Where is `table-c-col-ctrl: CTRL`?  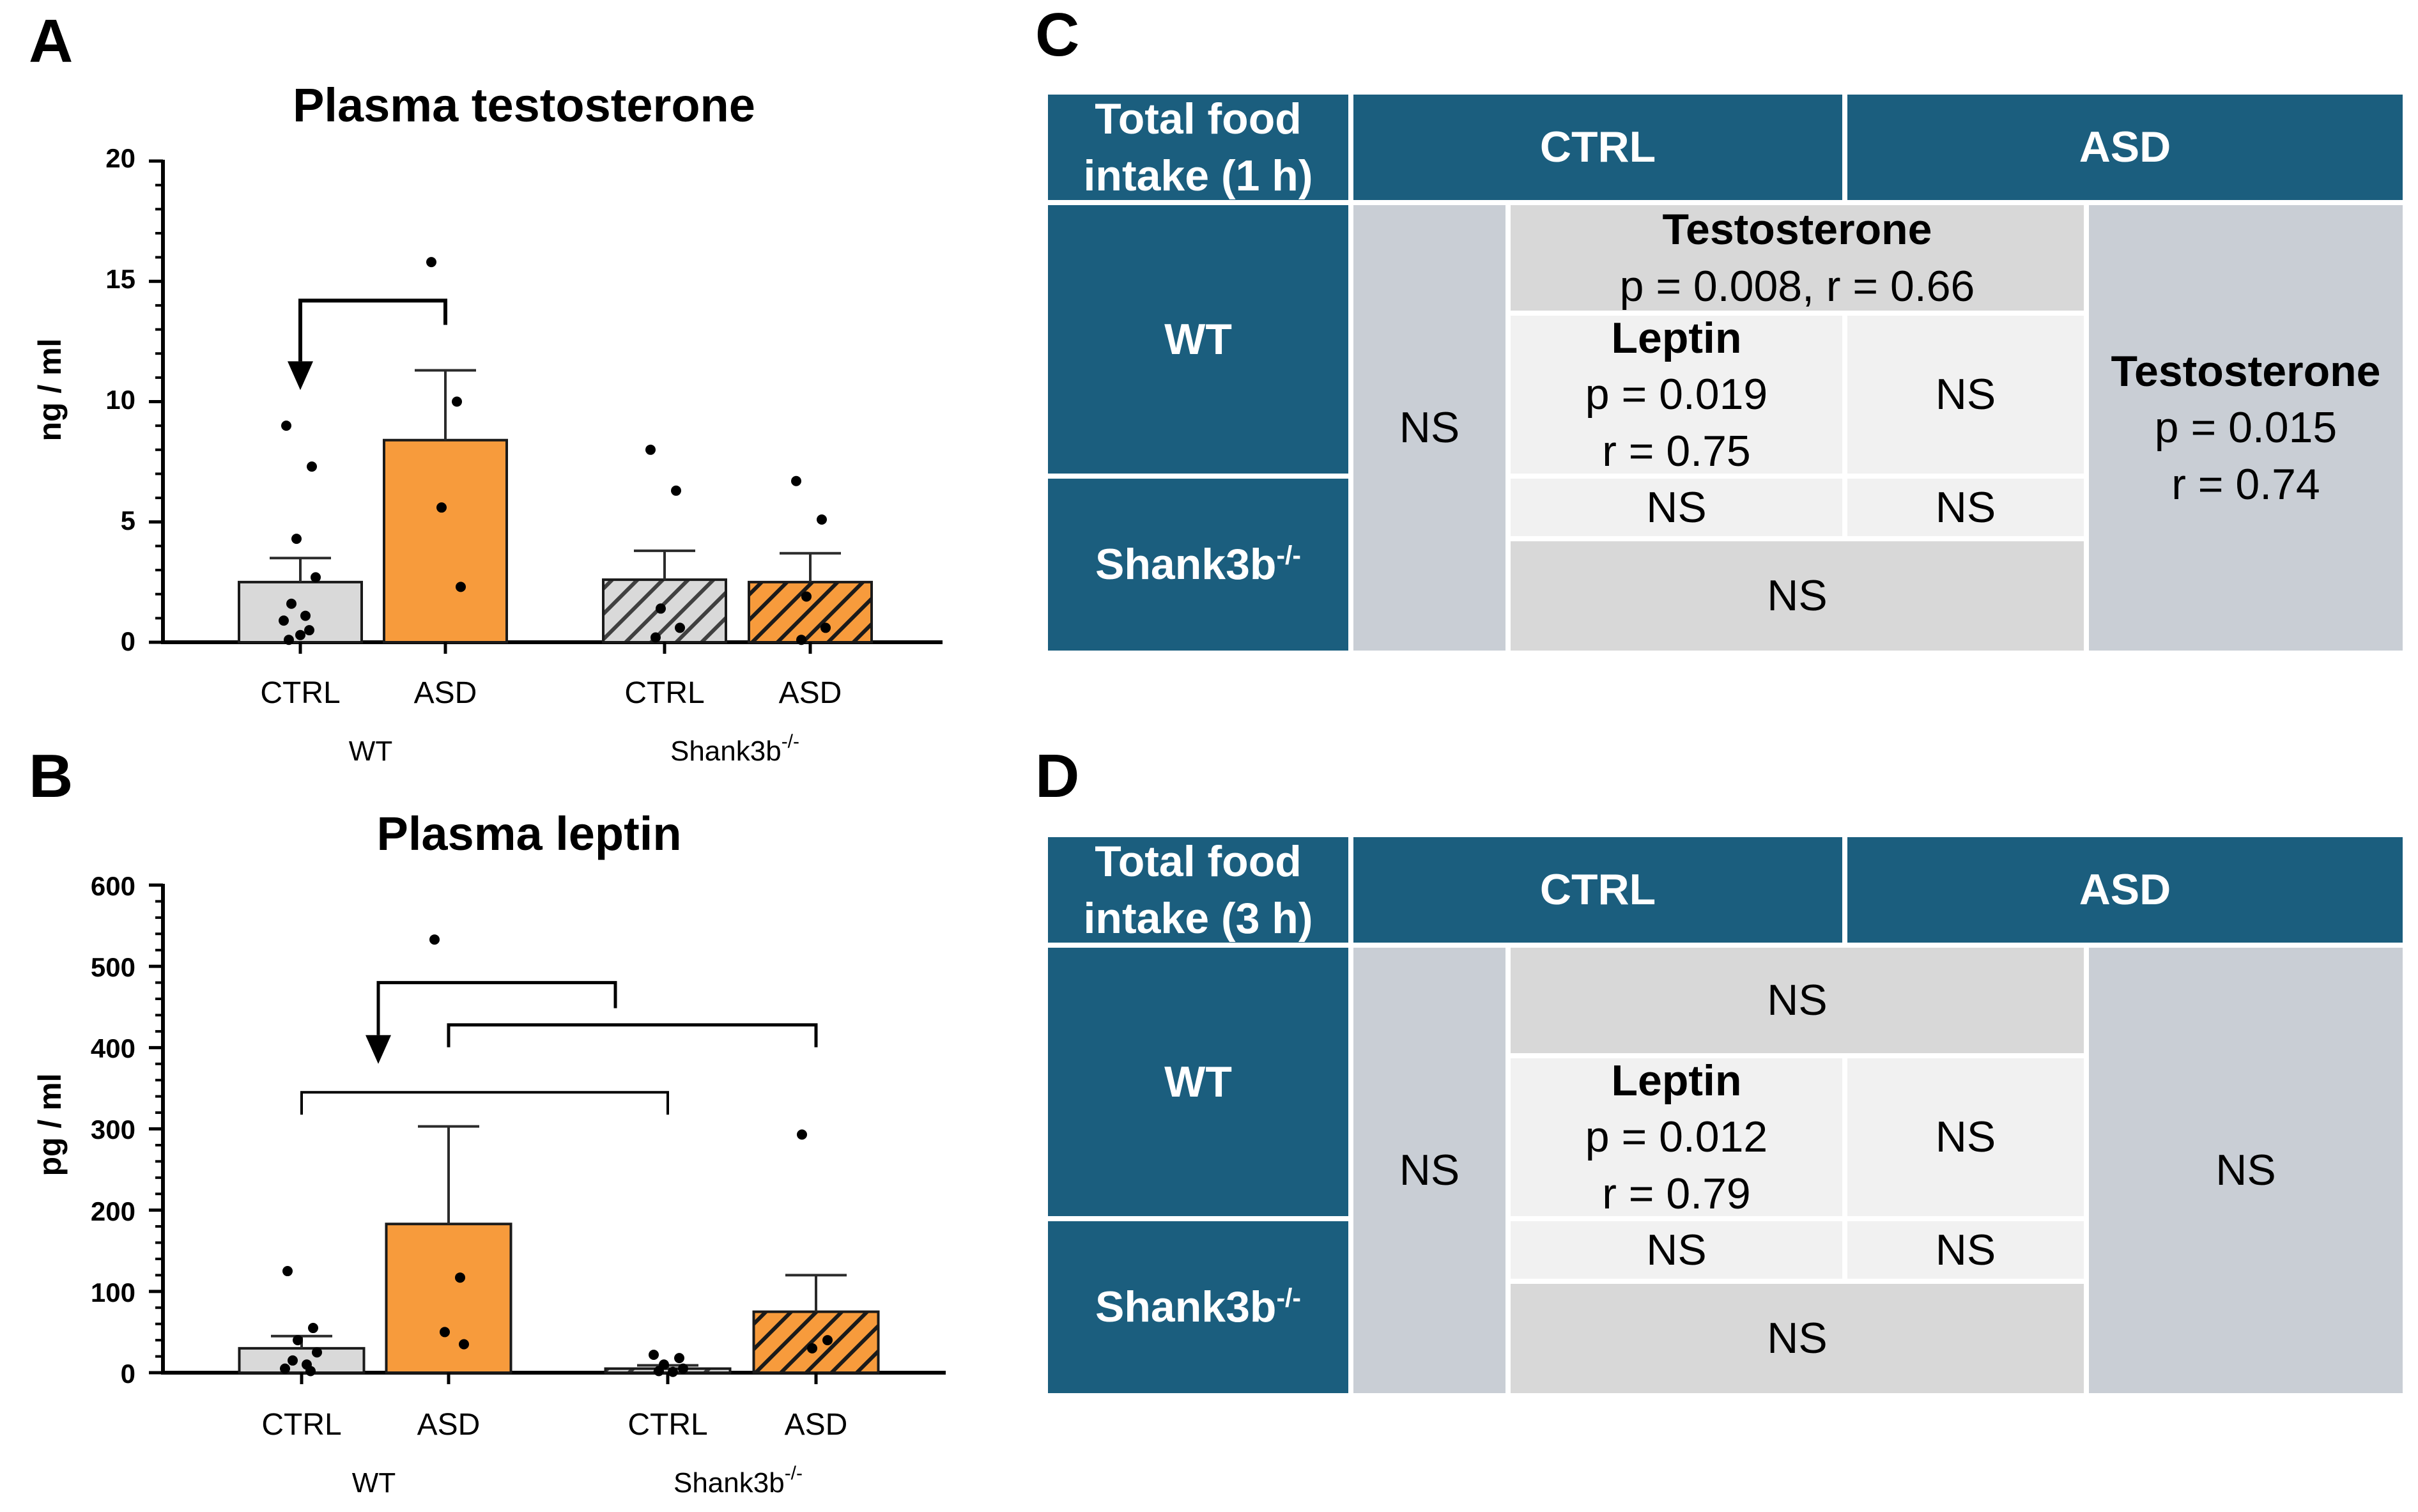 table-c-col-ctrl: CTRL is located at coordinates (1597, 147).